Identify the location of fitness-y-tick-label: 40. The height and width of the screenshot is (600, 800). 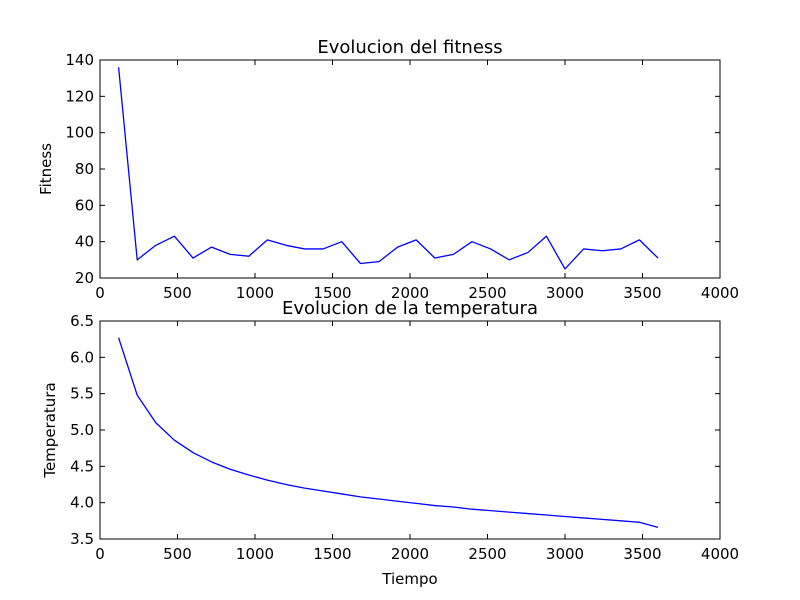
(84, 242).